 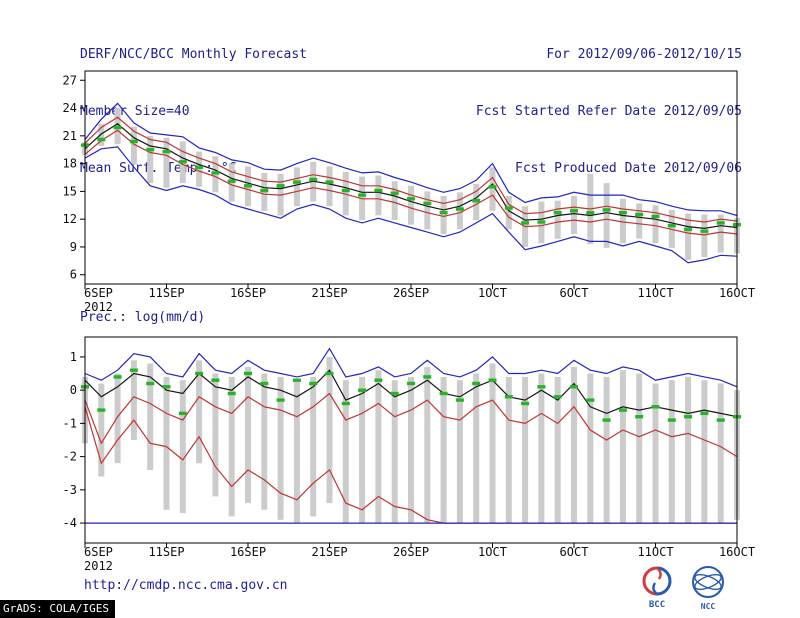 What do you see at coordinates (143, 317) in the screenshot?
I see `precip-panel-label: Prec.: log(mm/d)` at bounding box center [143, 317].